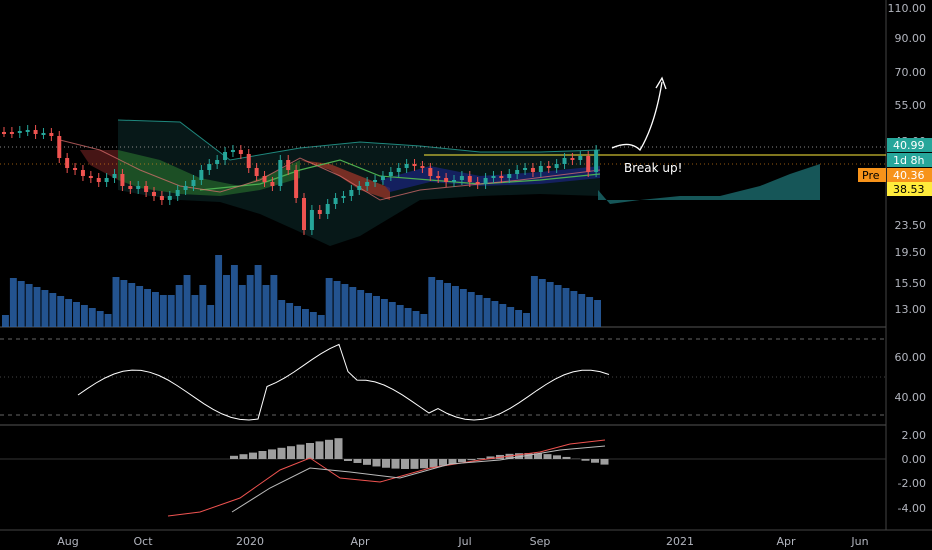 This screenshot has height=550, width=932. I want to click on premarket-tag-label: Pre, so click(871, 175).